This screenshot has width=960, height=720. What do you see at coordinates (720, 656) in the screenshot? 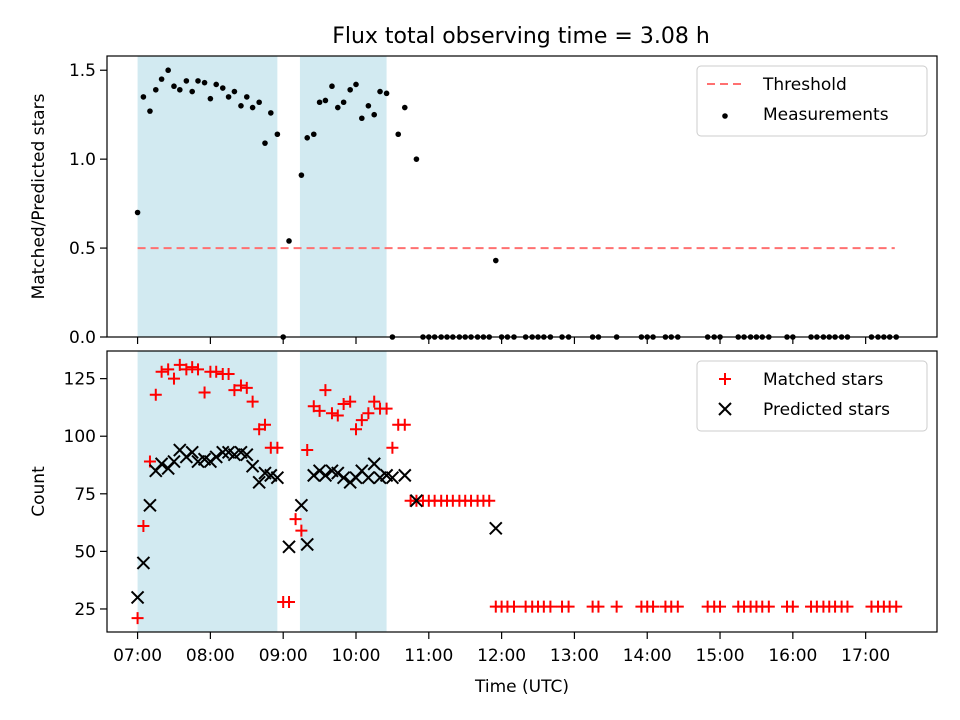
I see `x-tick-label: 15:00` at bounding box center [720, 656].